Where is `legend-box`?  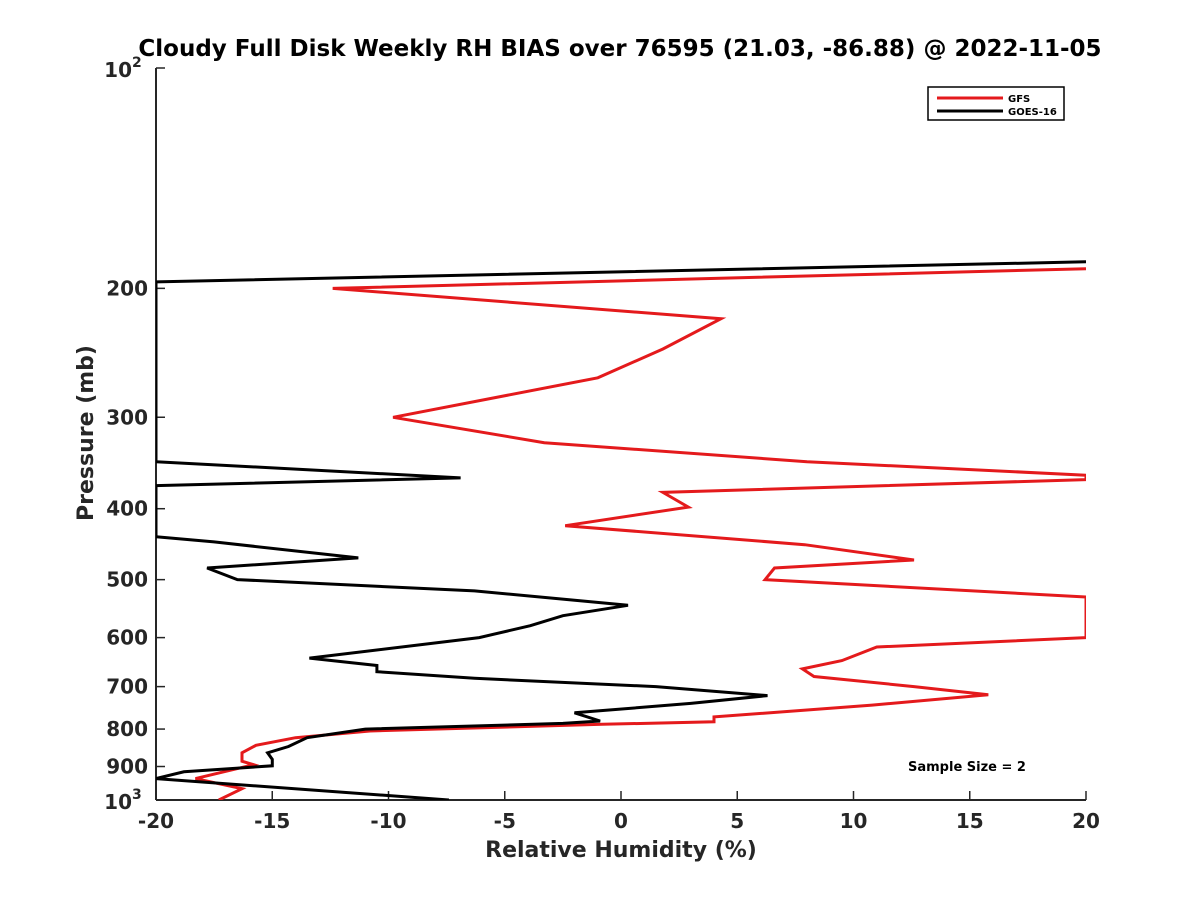
legend-box is located at coordinates (996, 103).